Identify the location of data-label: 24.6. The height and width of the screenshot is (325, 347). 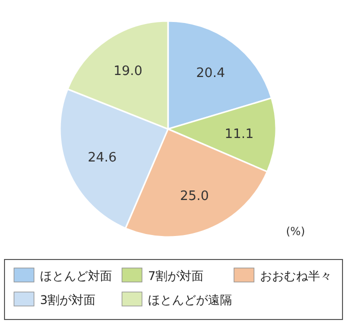
(102, 158).